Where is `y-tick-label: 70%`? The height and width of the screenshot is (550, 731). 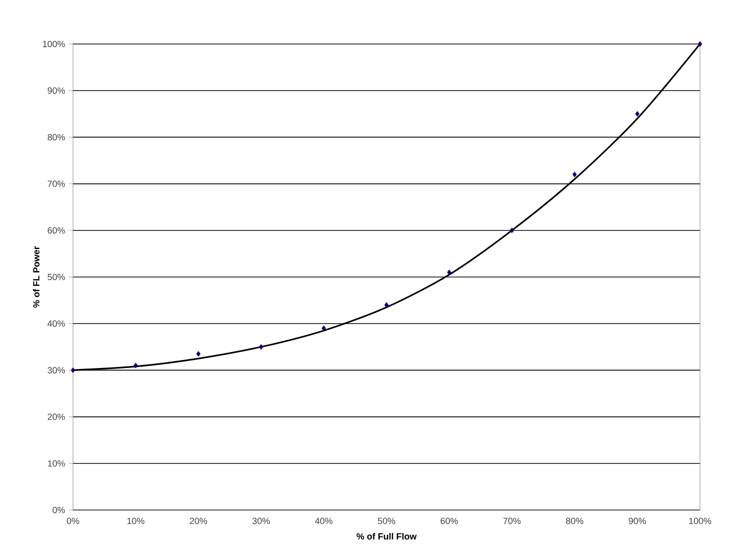 y-tick-label: 70% is located at coordinates (56, 183).